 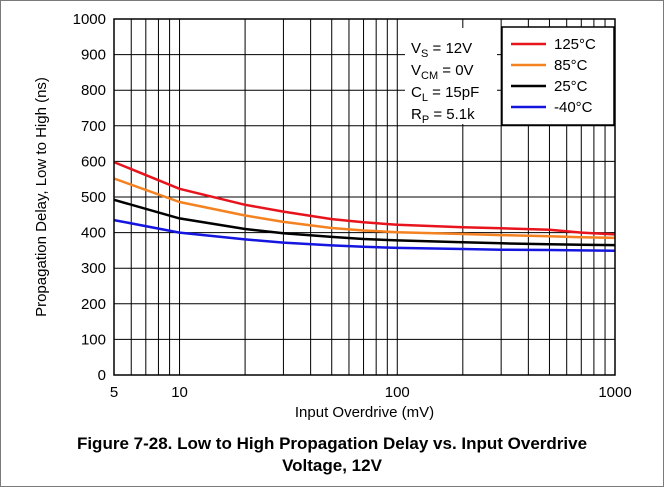 What do you see at coordinates (114, 392) in the screenshot?
I see `x-tick-label: 5` at bounding box center [114, 392].